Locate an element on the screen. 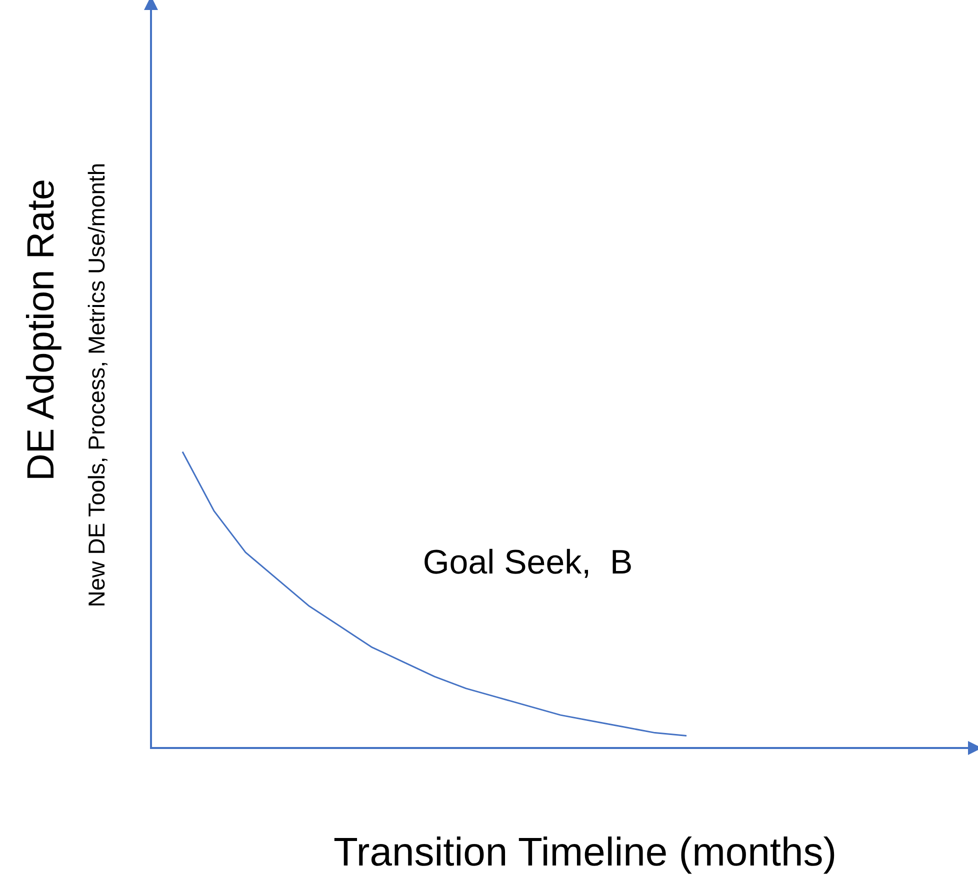  annotation: Goal Seek, B is located at coordinates (527, 562).